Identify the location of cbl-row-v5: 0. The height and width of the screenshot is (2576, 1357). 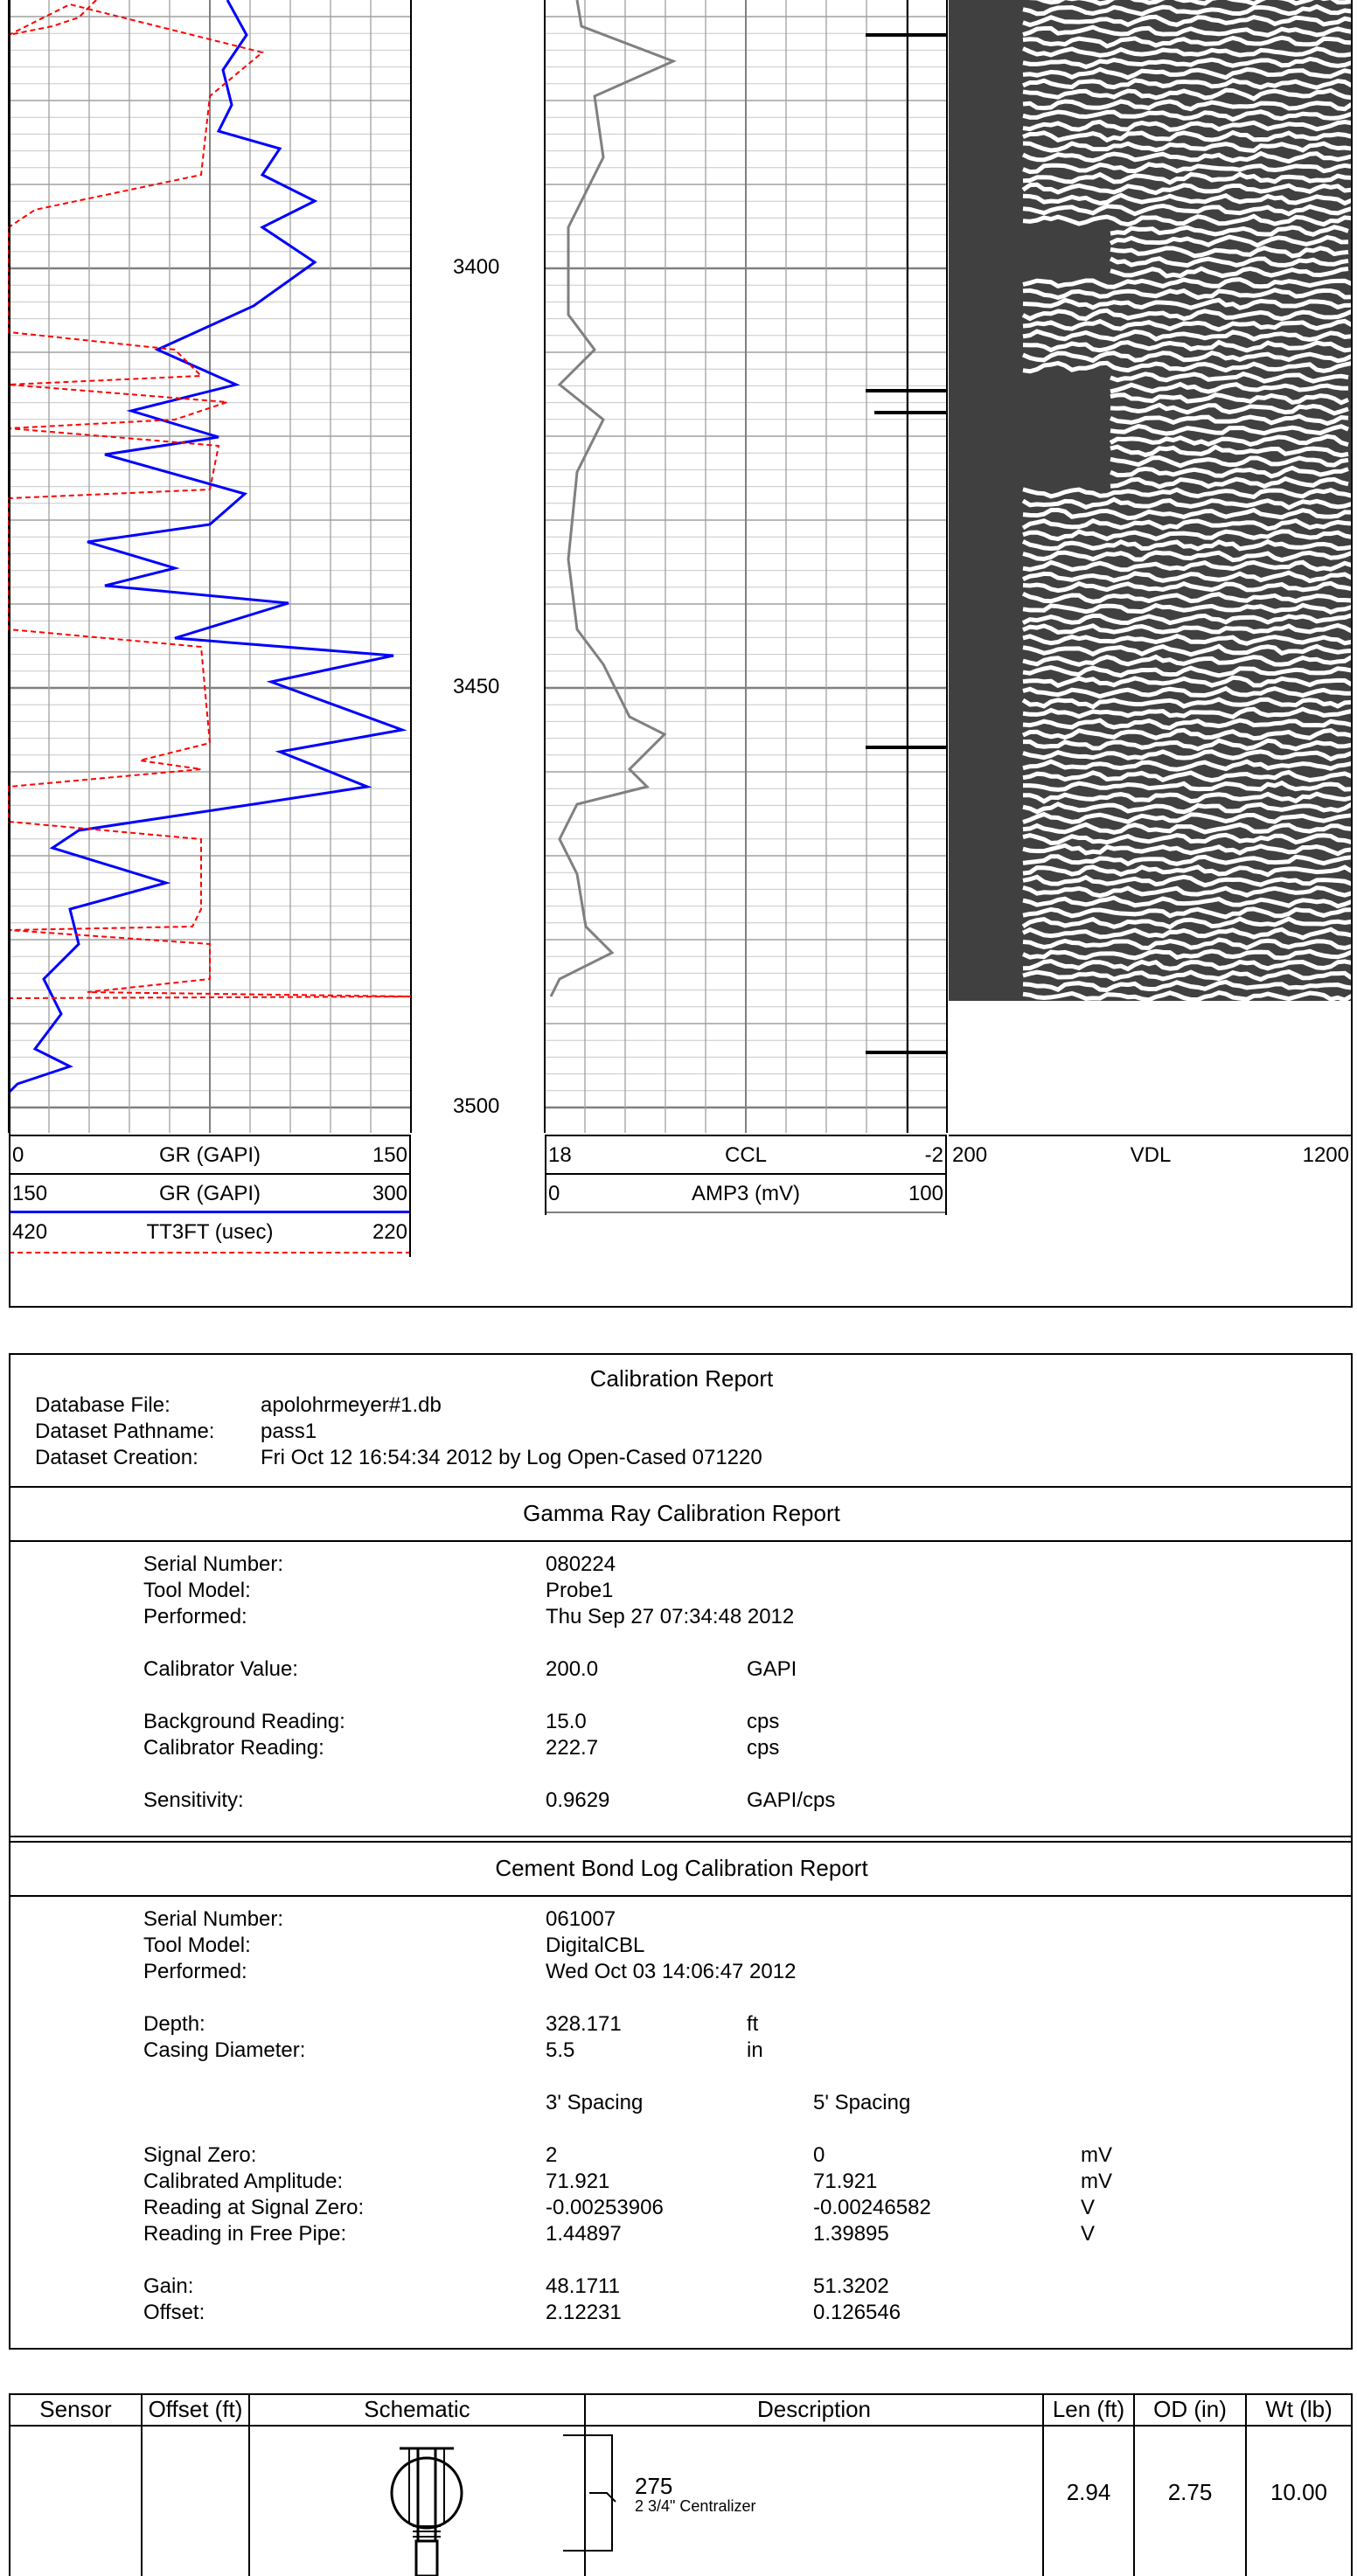
(819, 2155).